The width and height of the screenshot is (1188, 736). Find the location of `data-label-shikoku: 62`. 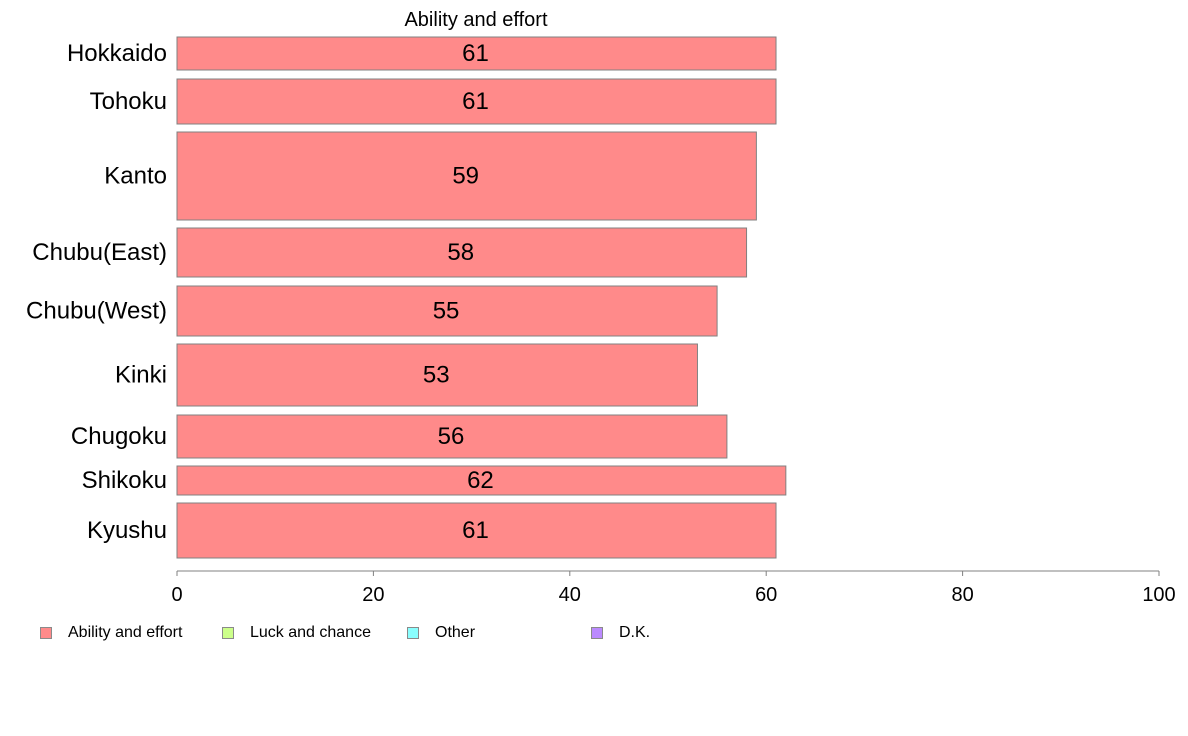

data-label-shikoku: 62 is located at coordinates (480, 480).